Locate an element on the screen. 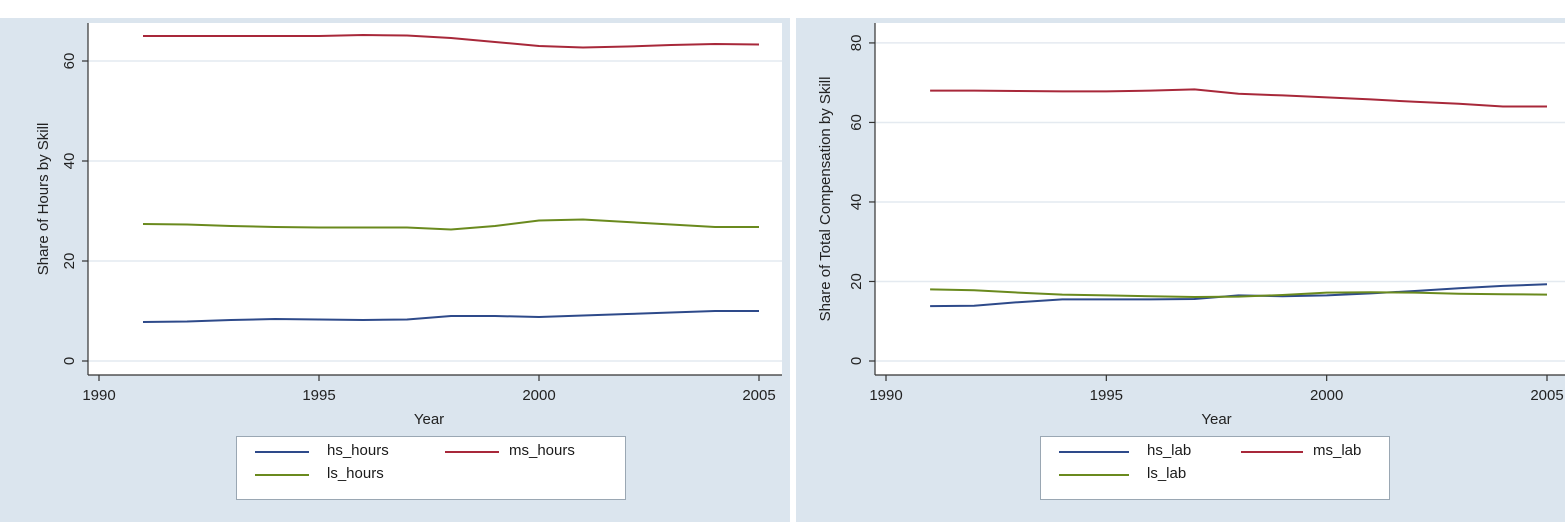 The width and height of the screenshot is (1565, 522). legend-label: hs_lab is located at coordinates (1169, 450).